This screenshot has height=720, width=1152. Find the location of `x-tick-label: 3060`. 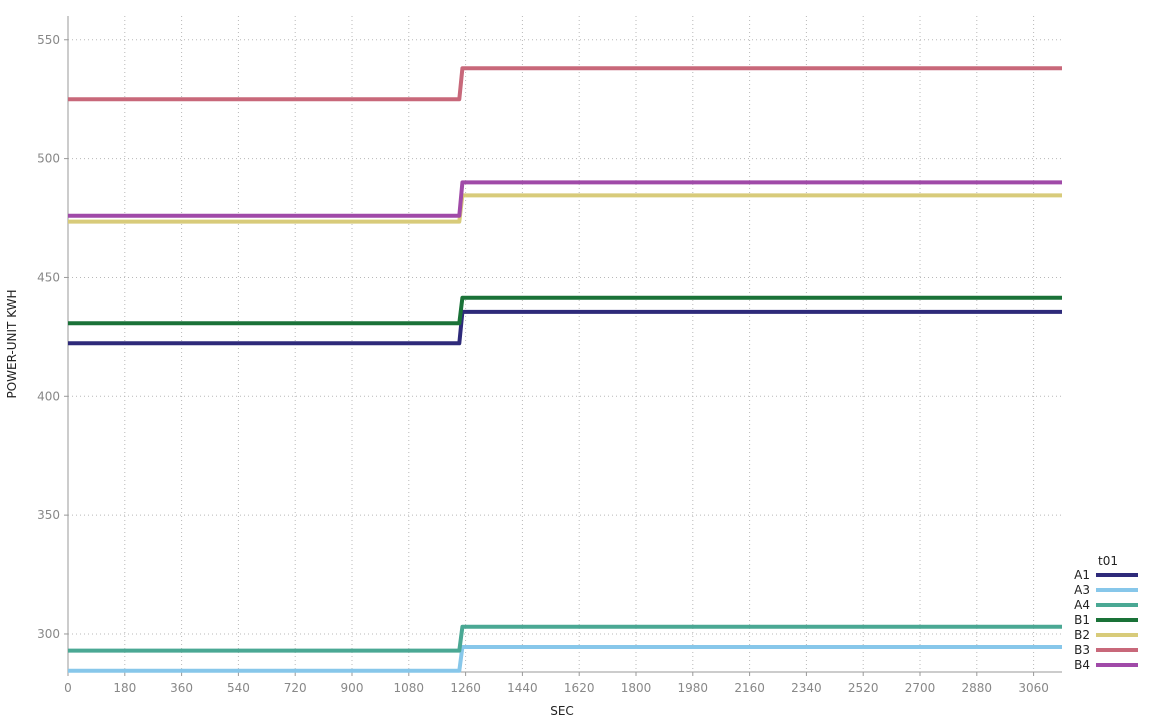

x-tick-label: 3060 is located at coordinates (1033, 688).